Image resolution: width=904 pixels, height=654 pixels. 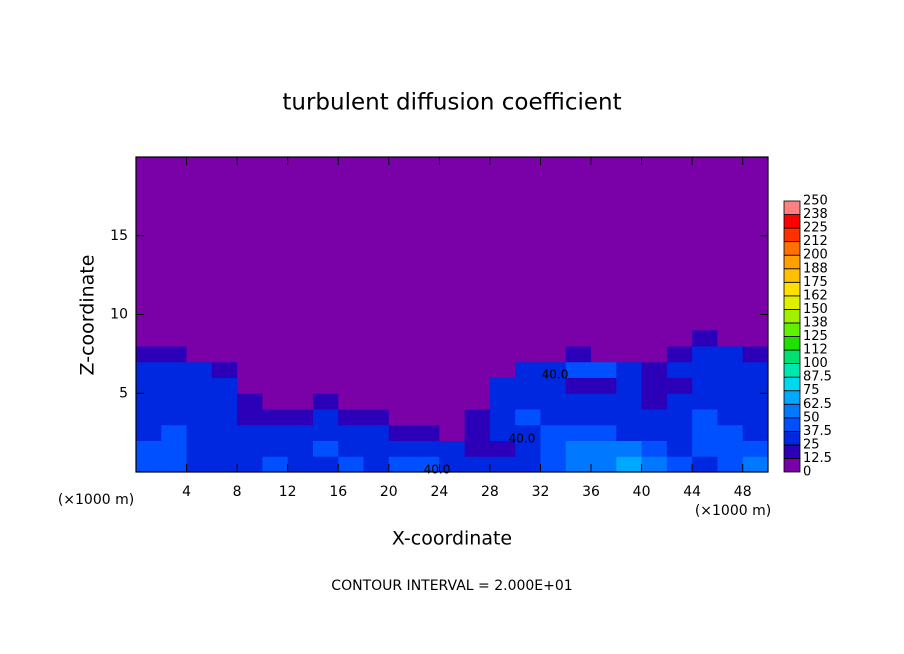 I want to click on colorbar-label: 12.5, so click(x=817, y=458).